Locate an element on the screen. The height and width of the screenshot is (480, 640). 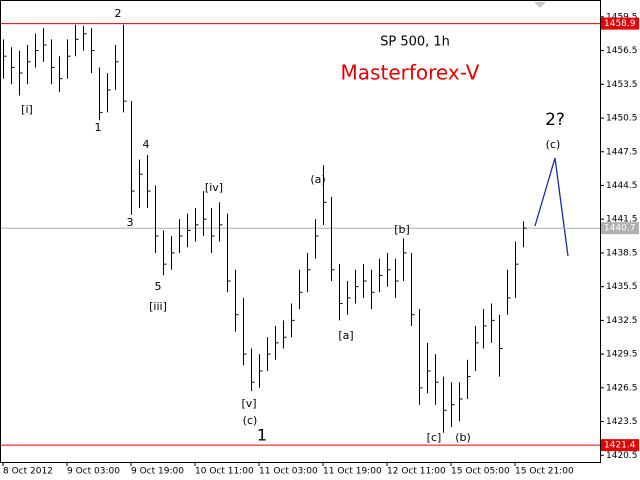
wave-label: 2? is located at coordinates (555, 120).